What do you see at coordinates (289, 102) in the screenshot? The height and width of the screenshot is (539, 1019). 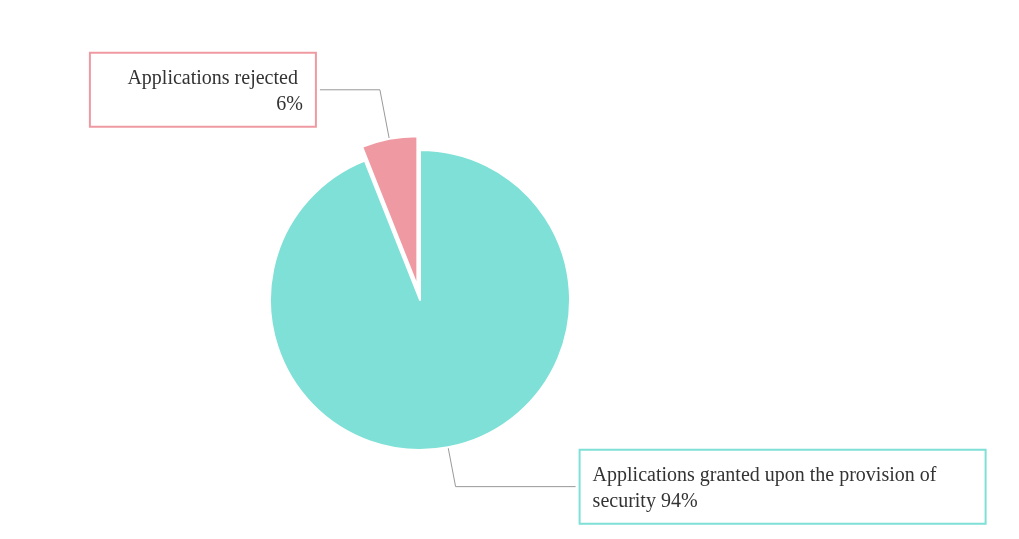 I see `data-label: 6%` at bounding box center [289, 102].